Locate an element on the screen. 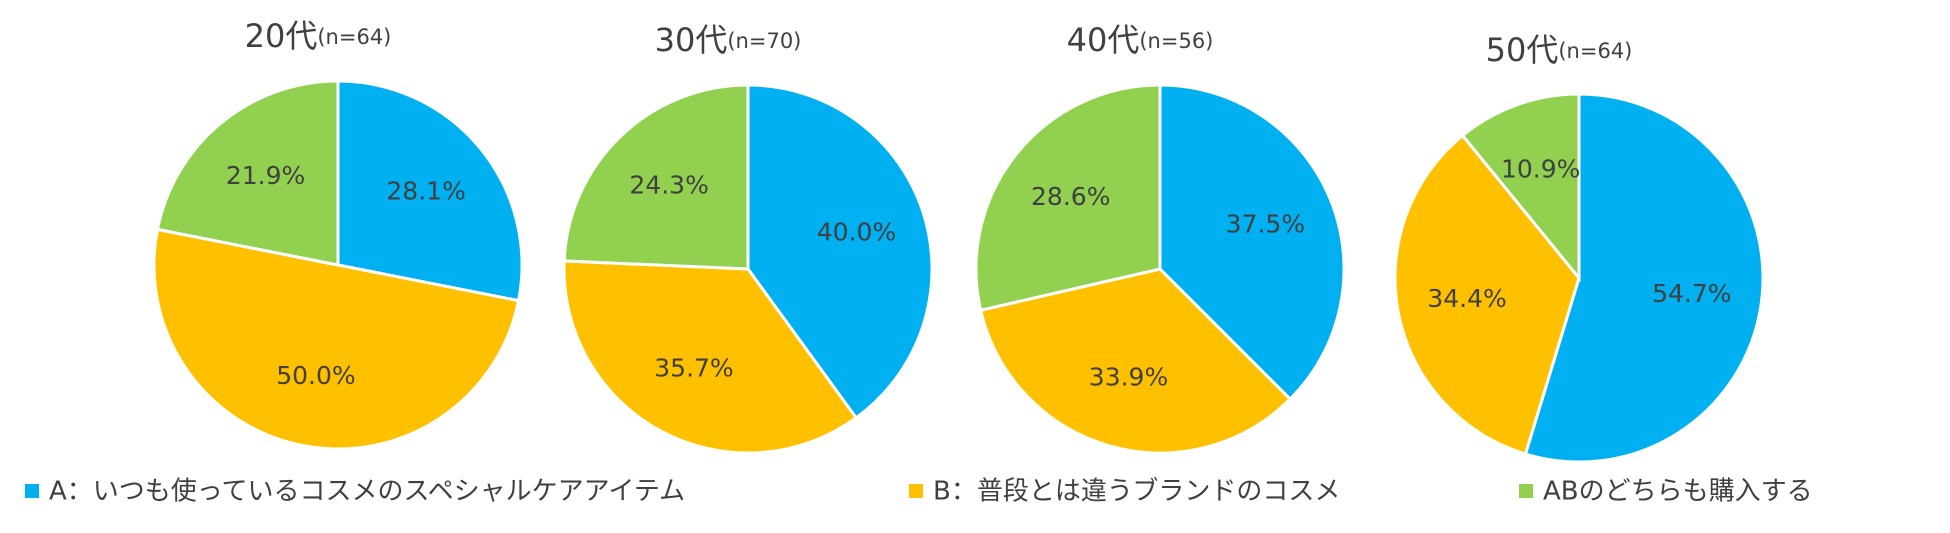 The image size is (1950, 533). title-text: 20代 is located at coordinates (281, 36).